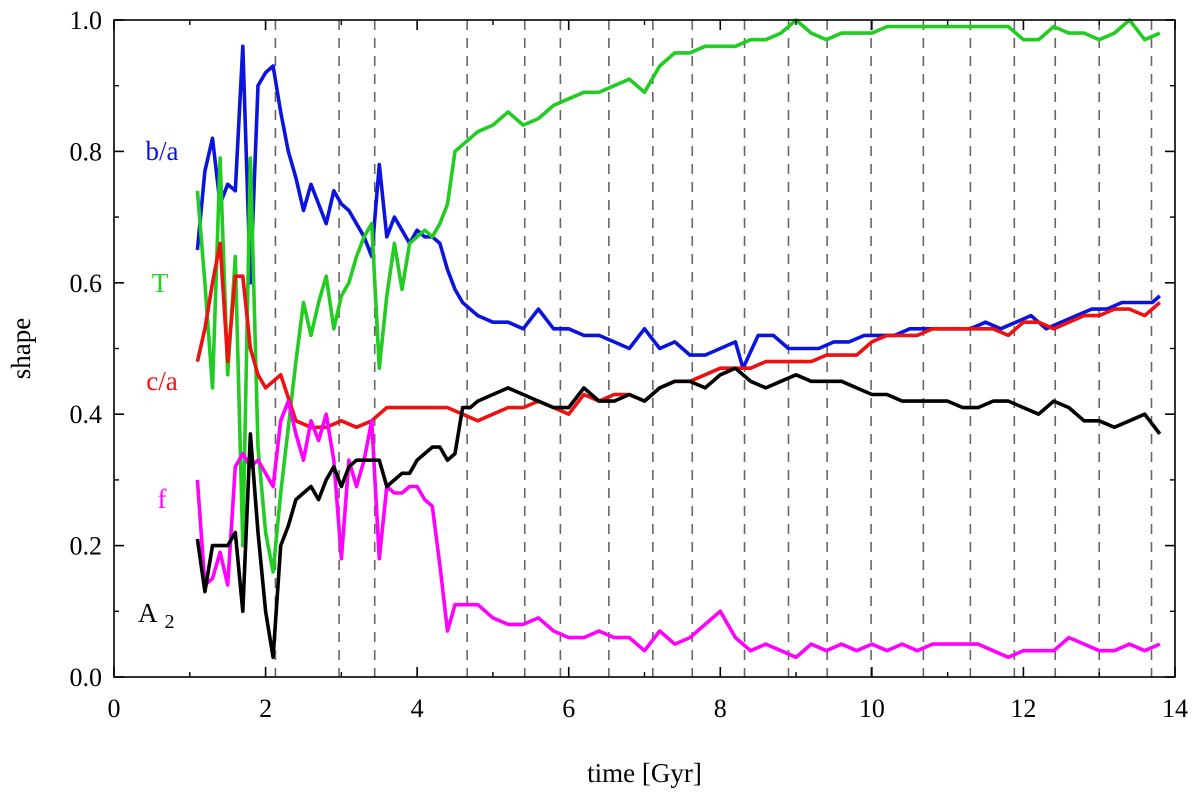 This screenshot has width=1200, height=795. What do you see at coordinates (417, 708) in the screenshot?
I see `x-tick-label-2: 4` at bounding box center [417, 708].